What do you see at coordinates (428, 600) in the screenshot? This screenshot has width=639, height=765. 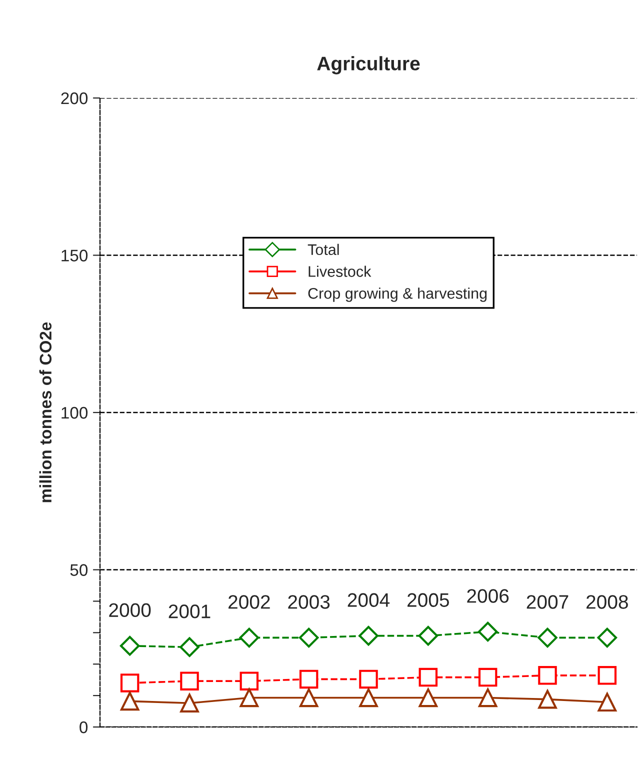 I see `x-tick-label: 2005` at bounding box center [428, 600].